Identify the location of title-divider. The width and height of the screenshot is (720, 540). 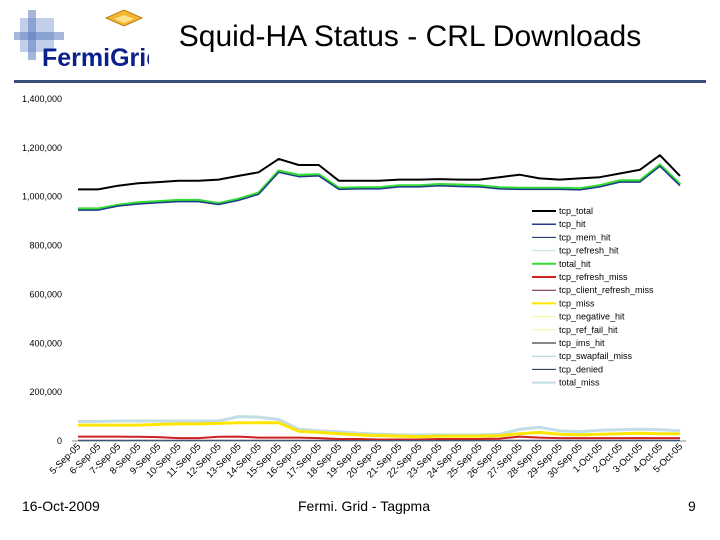
(360, 81).